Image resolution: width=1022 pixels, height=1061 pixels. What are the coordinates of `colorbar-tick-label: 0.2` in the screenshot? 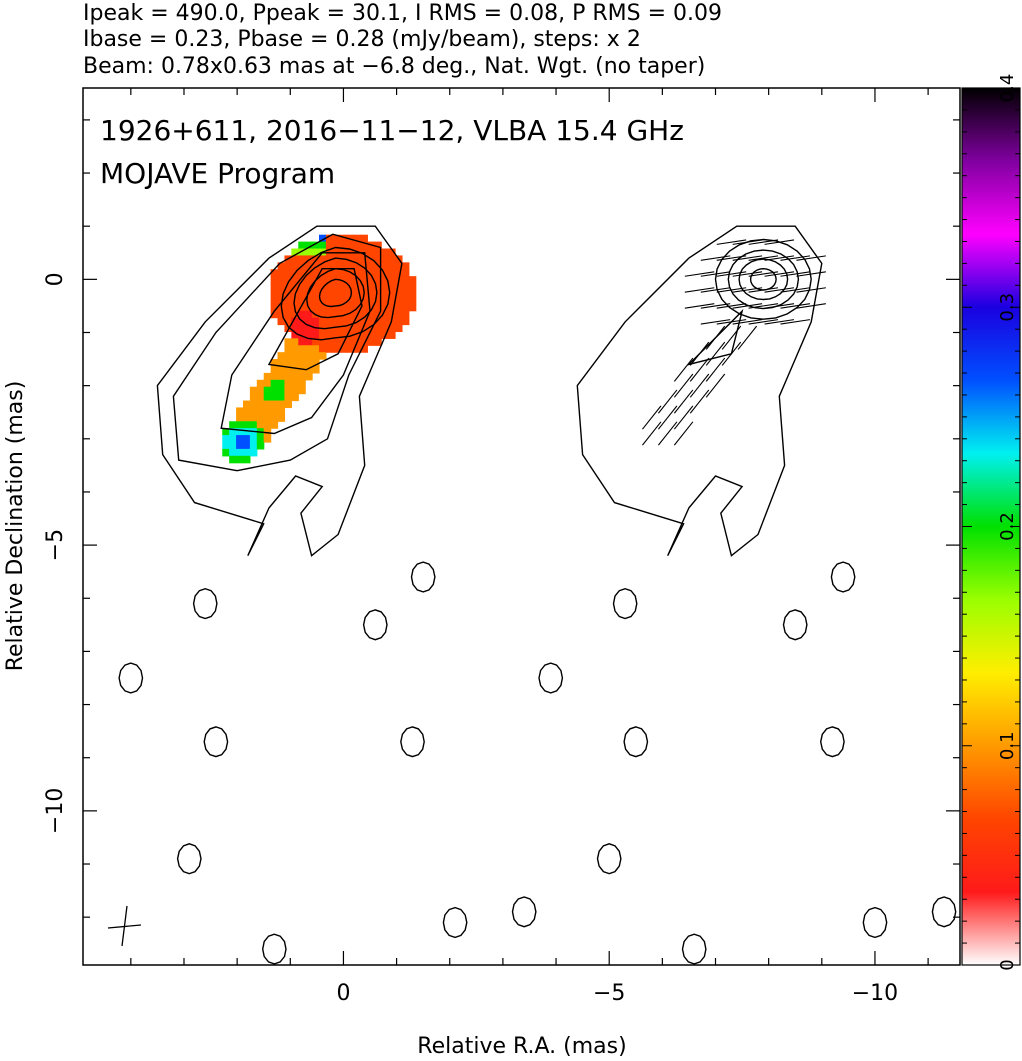 It's located at (1007, 526).